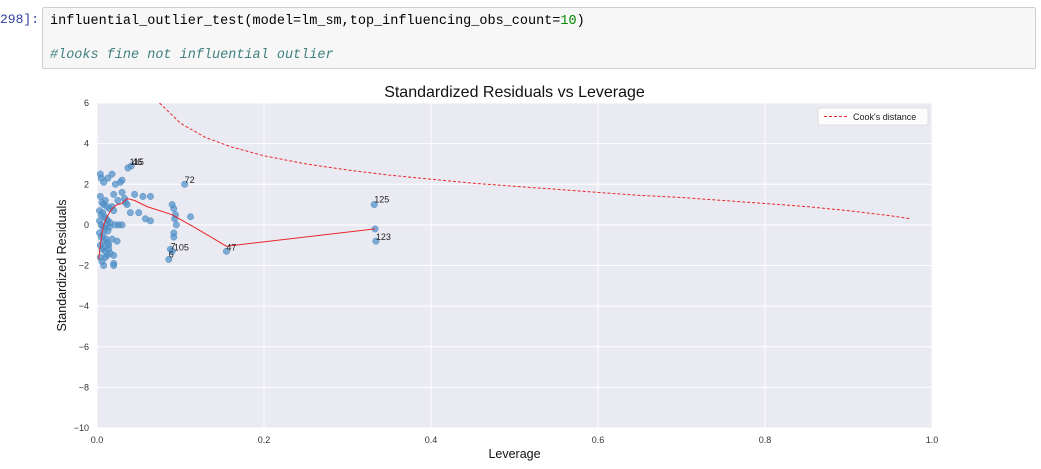  What do you see at coordinates (172, 246) in the screenshot?
I see `point-annotation: 7` at bounding box center [172, 246].